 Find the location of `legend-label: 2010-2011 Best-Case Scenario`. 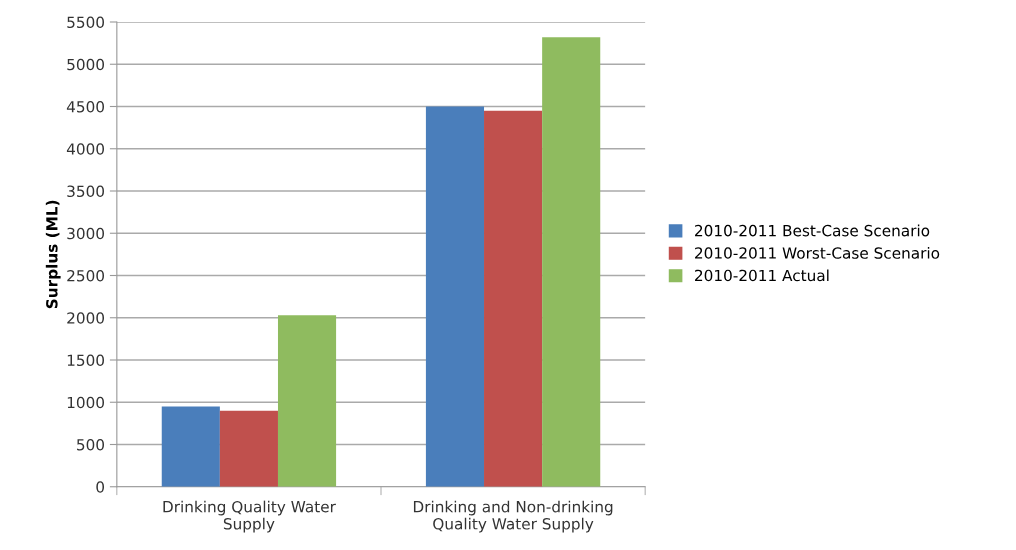

legend-label: 2010-2011 Best-Case Scenario is located at coordinates (812, 230).